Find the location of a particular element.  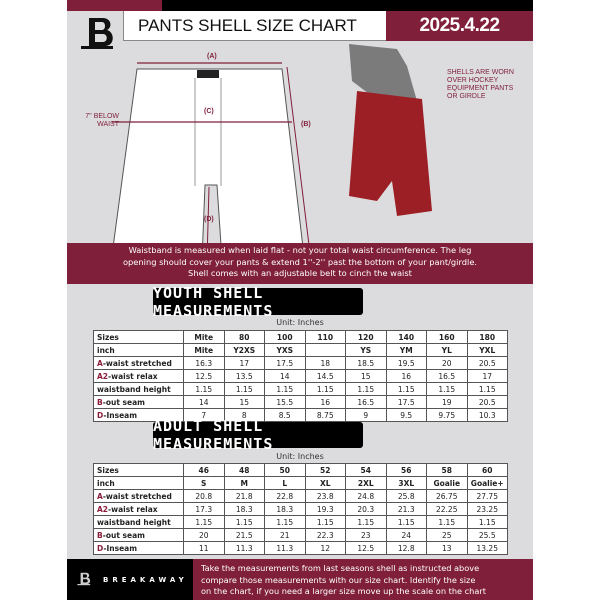

table-cell: 12 is located at coordinates (325, 548).